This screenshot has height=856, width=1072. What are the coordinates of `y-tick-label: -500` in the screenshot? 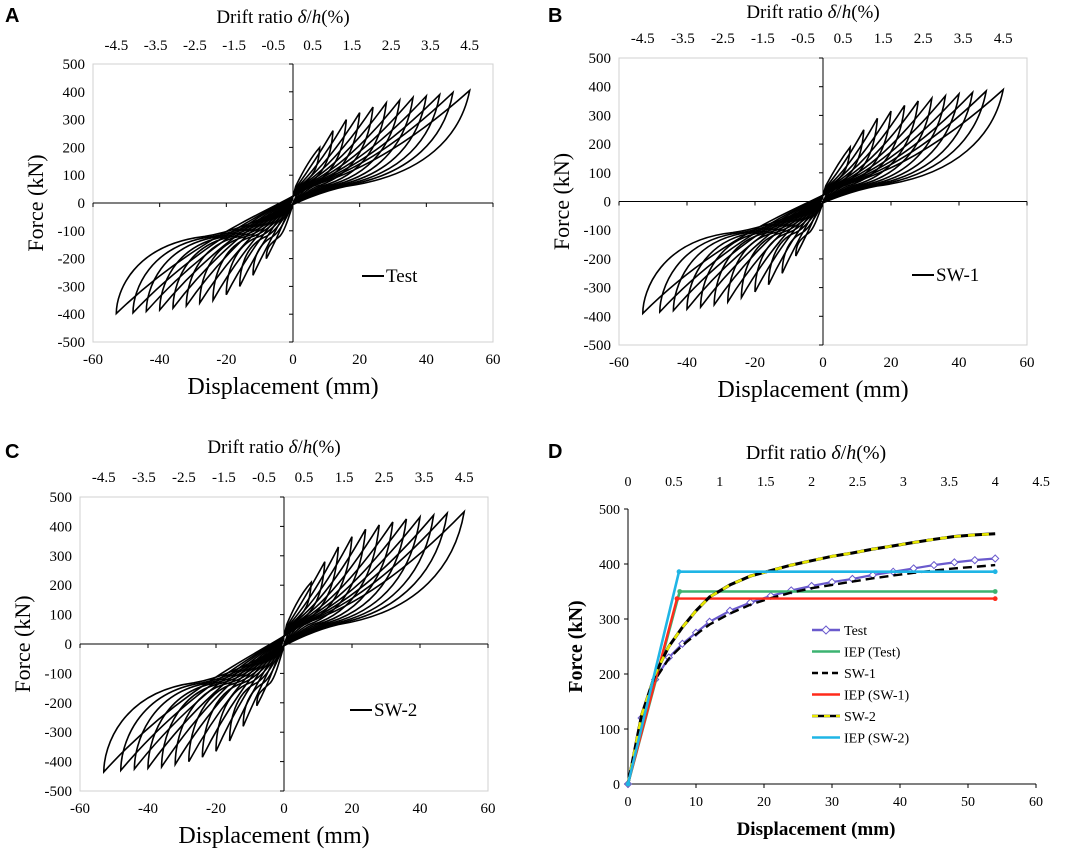 It's located at (598, 346).